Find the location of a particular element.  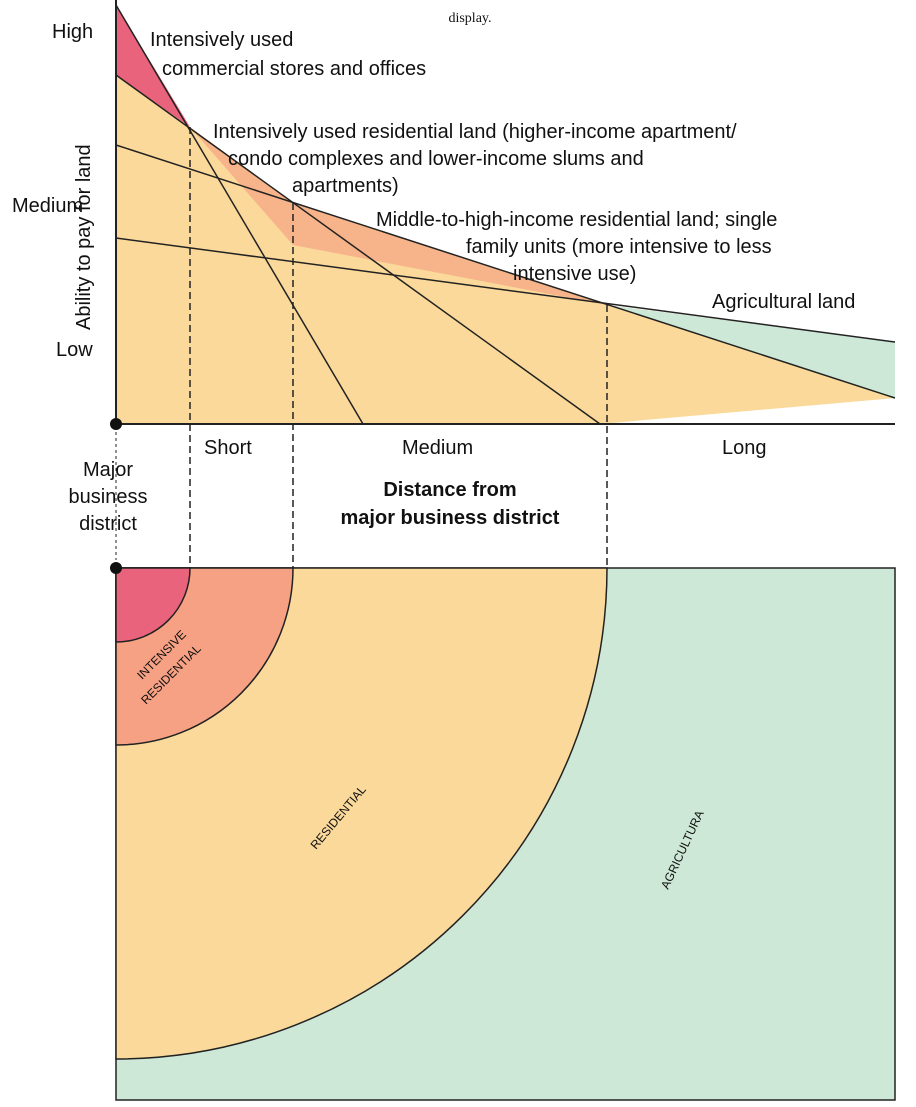

curve-label: Agricultural land is located at coordinates (783, 302).